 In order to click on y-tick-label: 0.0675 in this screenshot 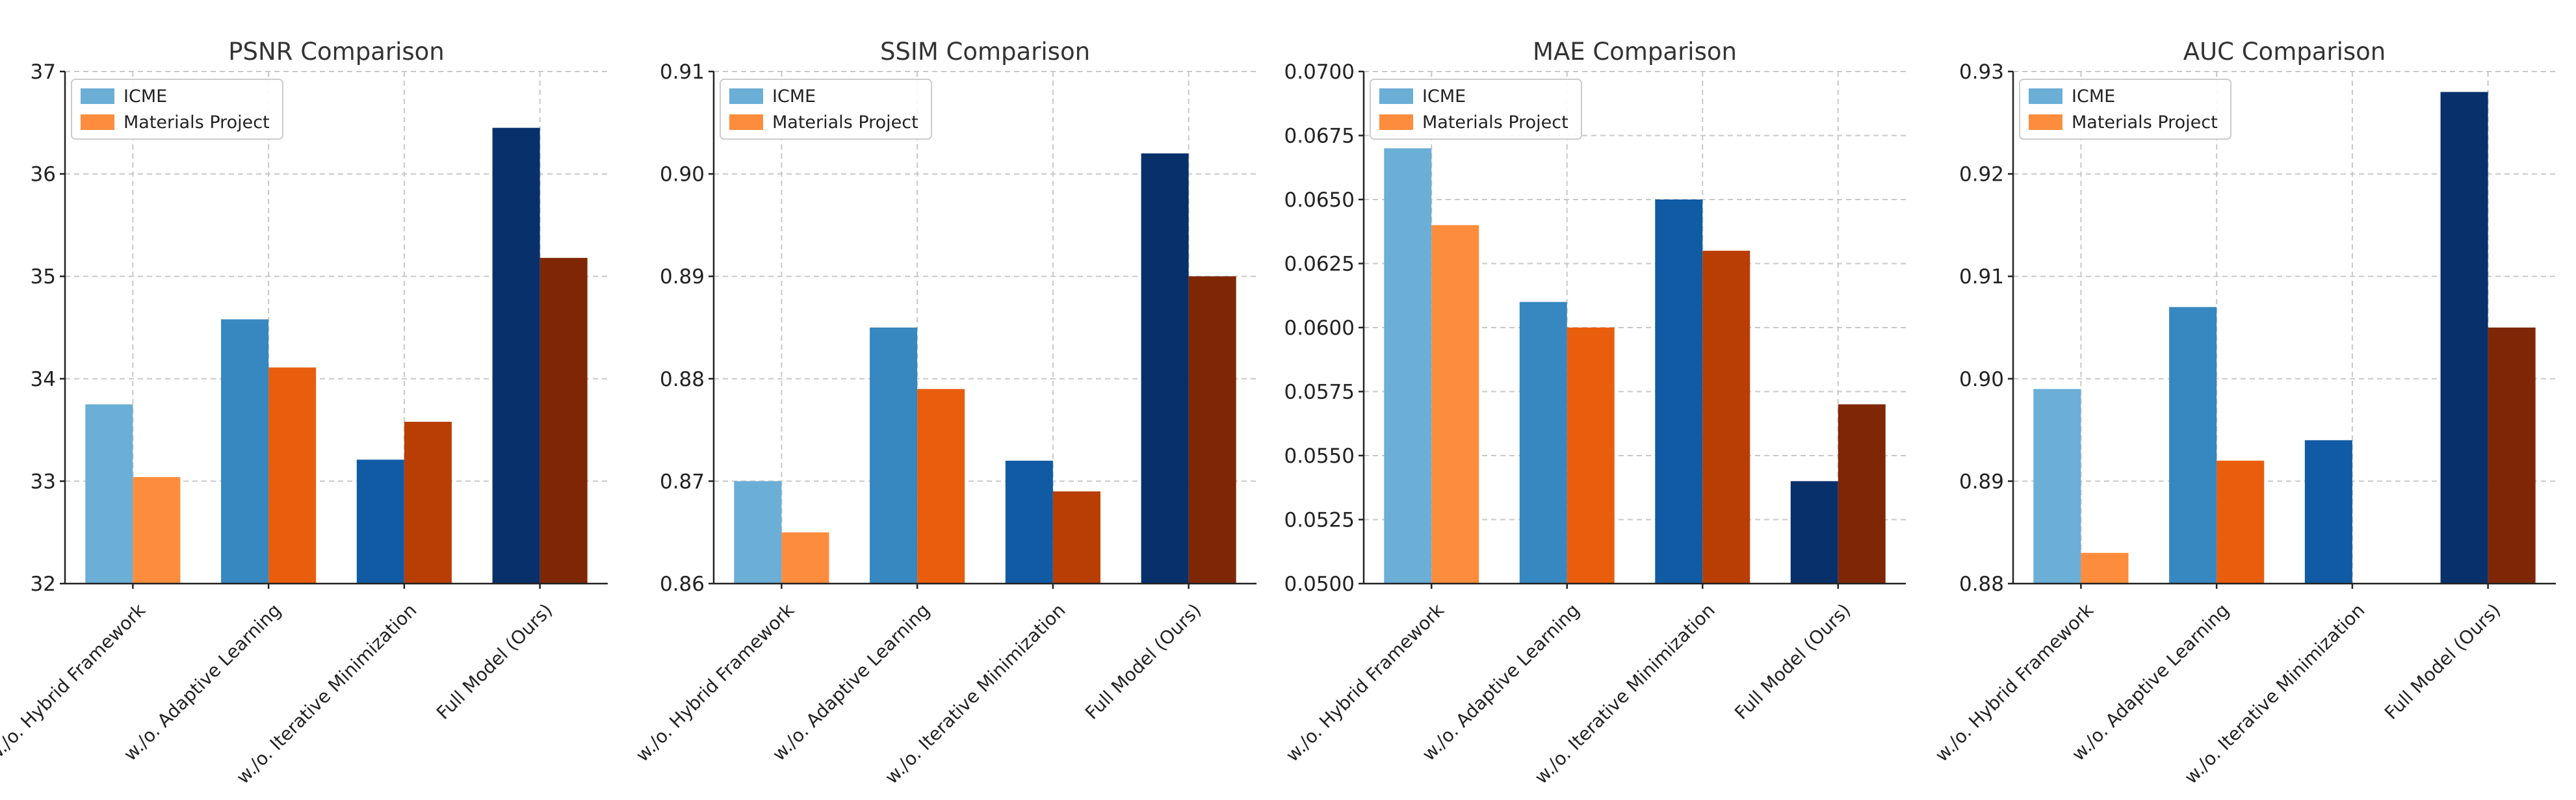, I will do `click(1319, 136)`.